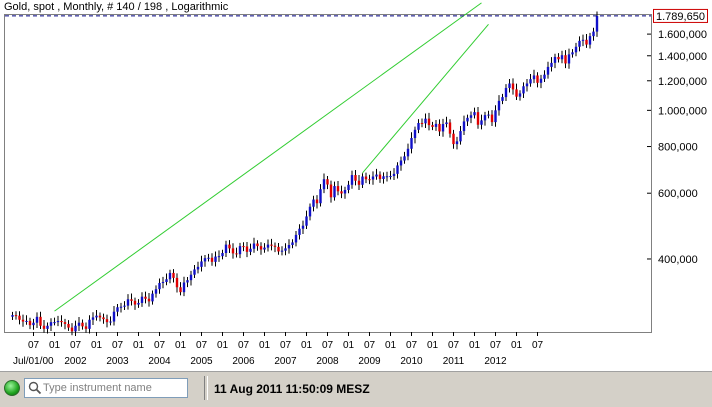  What do you see at coordinates (243, 361) in the screenshot?
I see `x-year-label: 2006` at bounding box center [243, 361].